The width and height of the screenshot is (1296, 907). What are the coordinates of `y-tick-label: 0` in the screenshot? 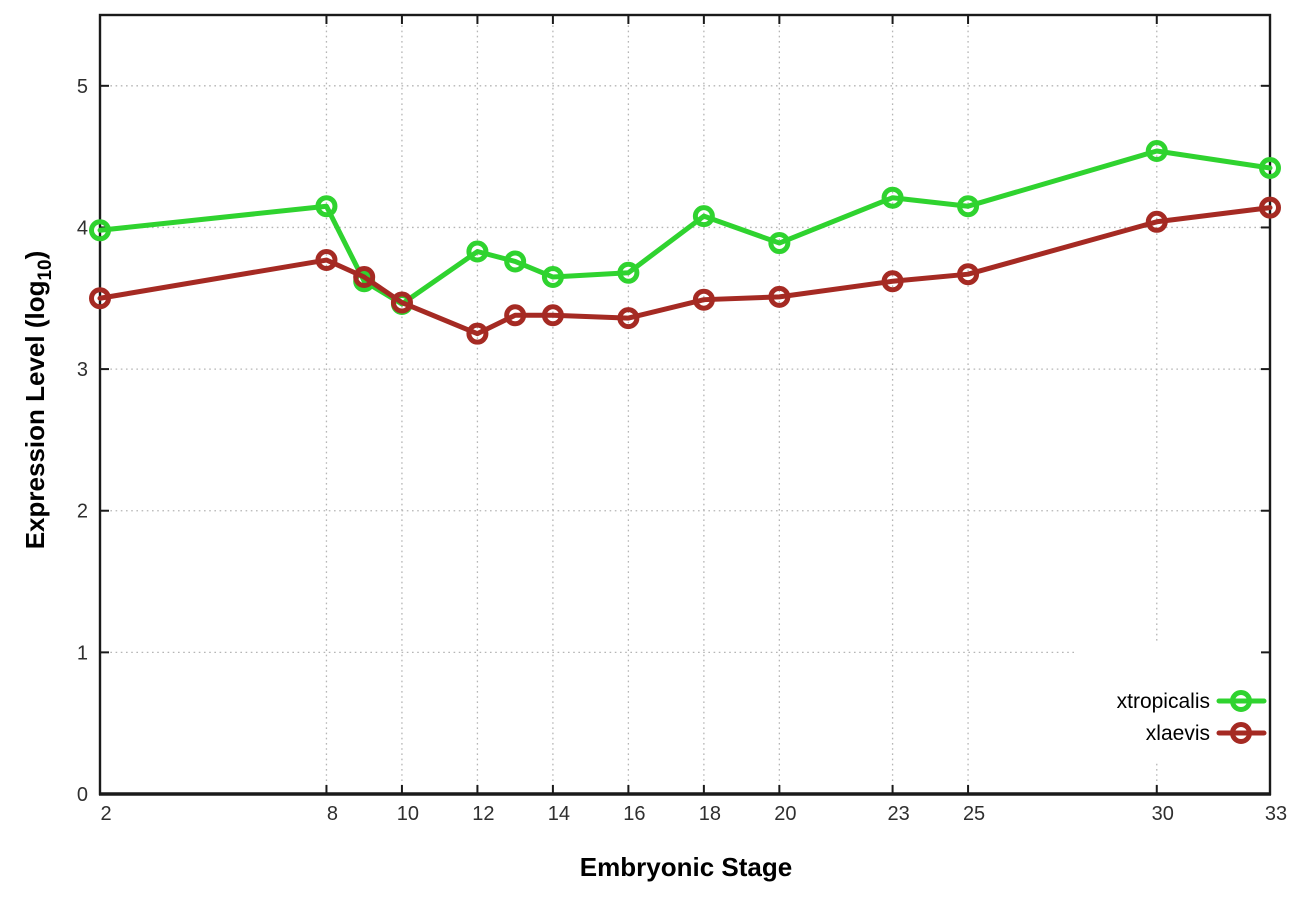 It's located at (82, 795).